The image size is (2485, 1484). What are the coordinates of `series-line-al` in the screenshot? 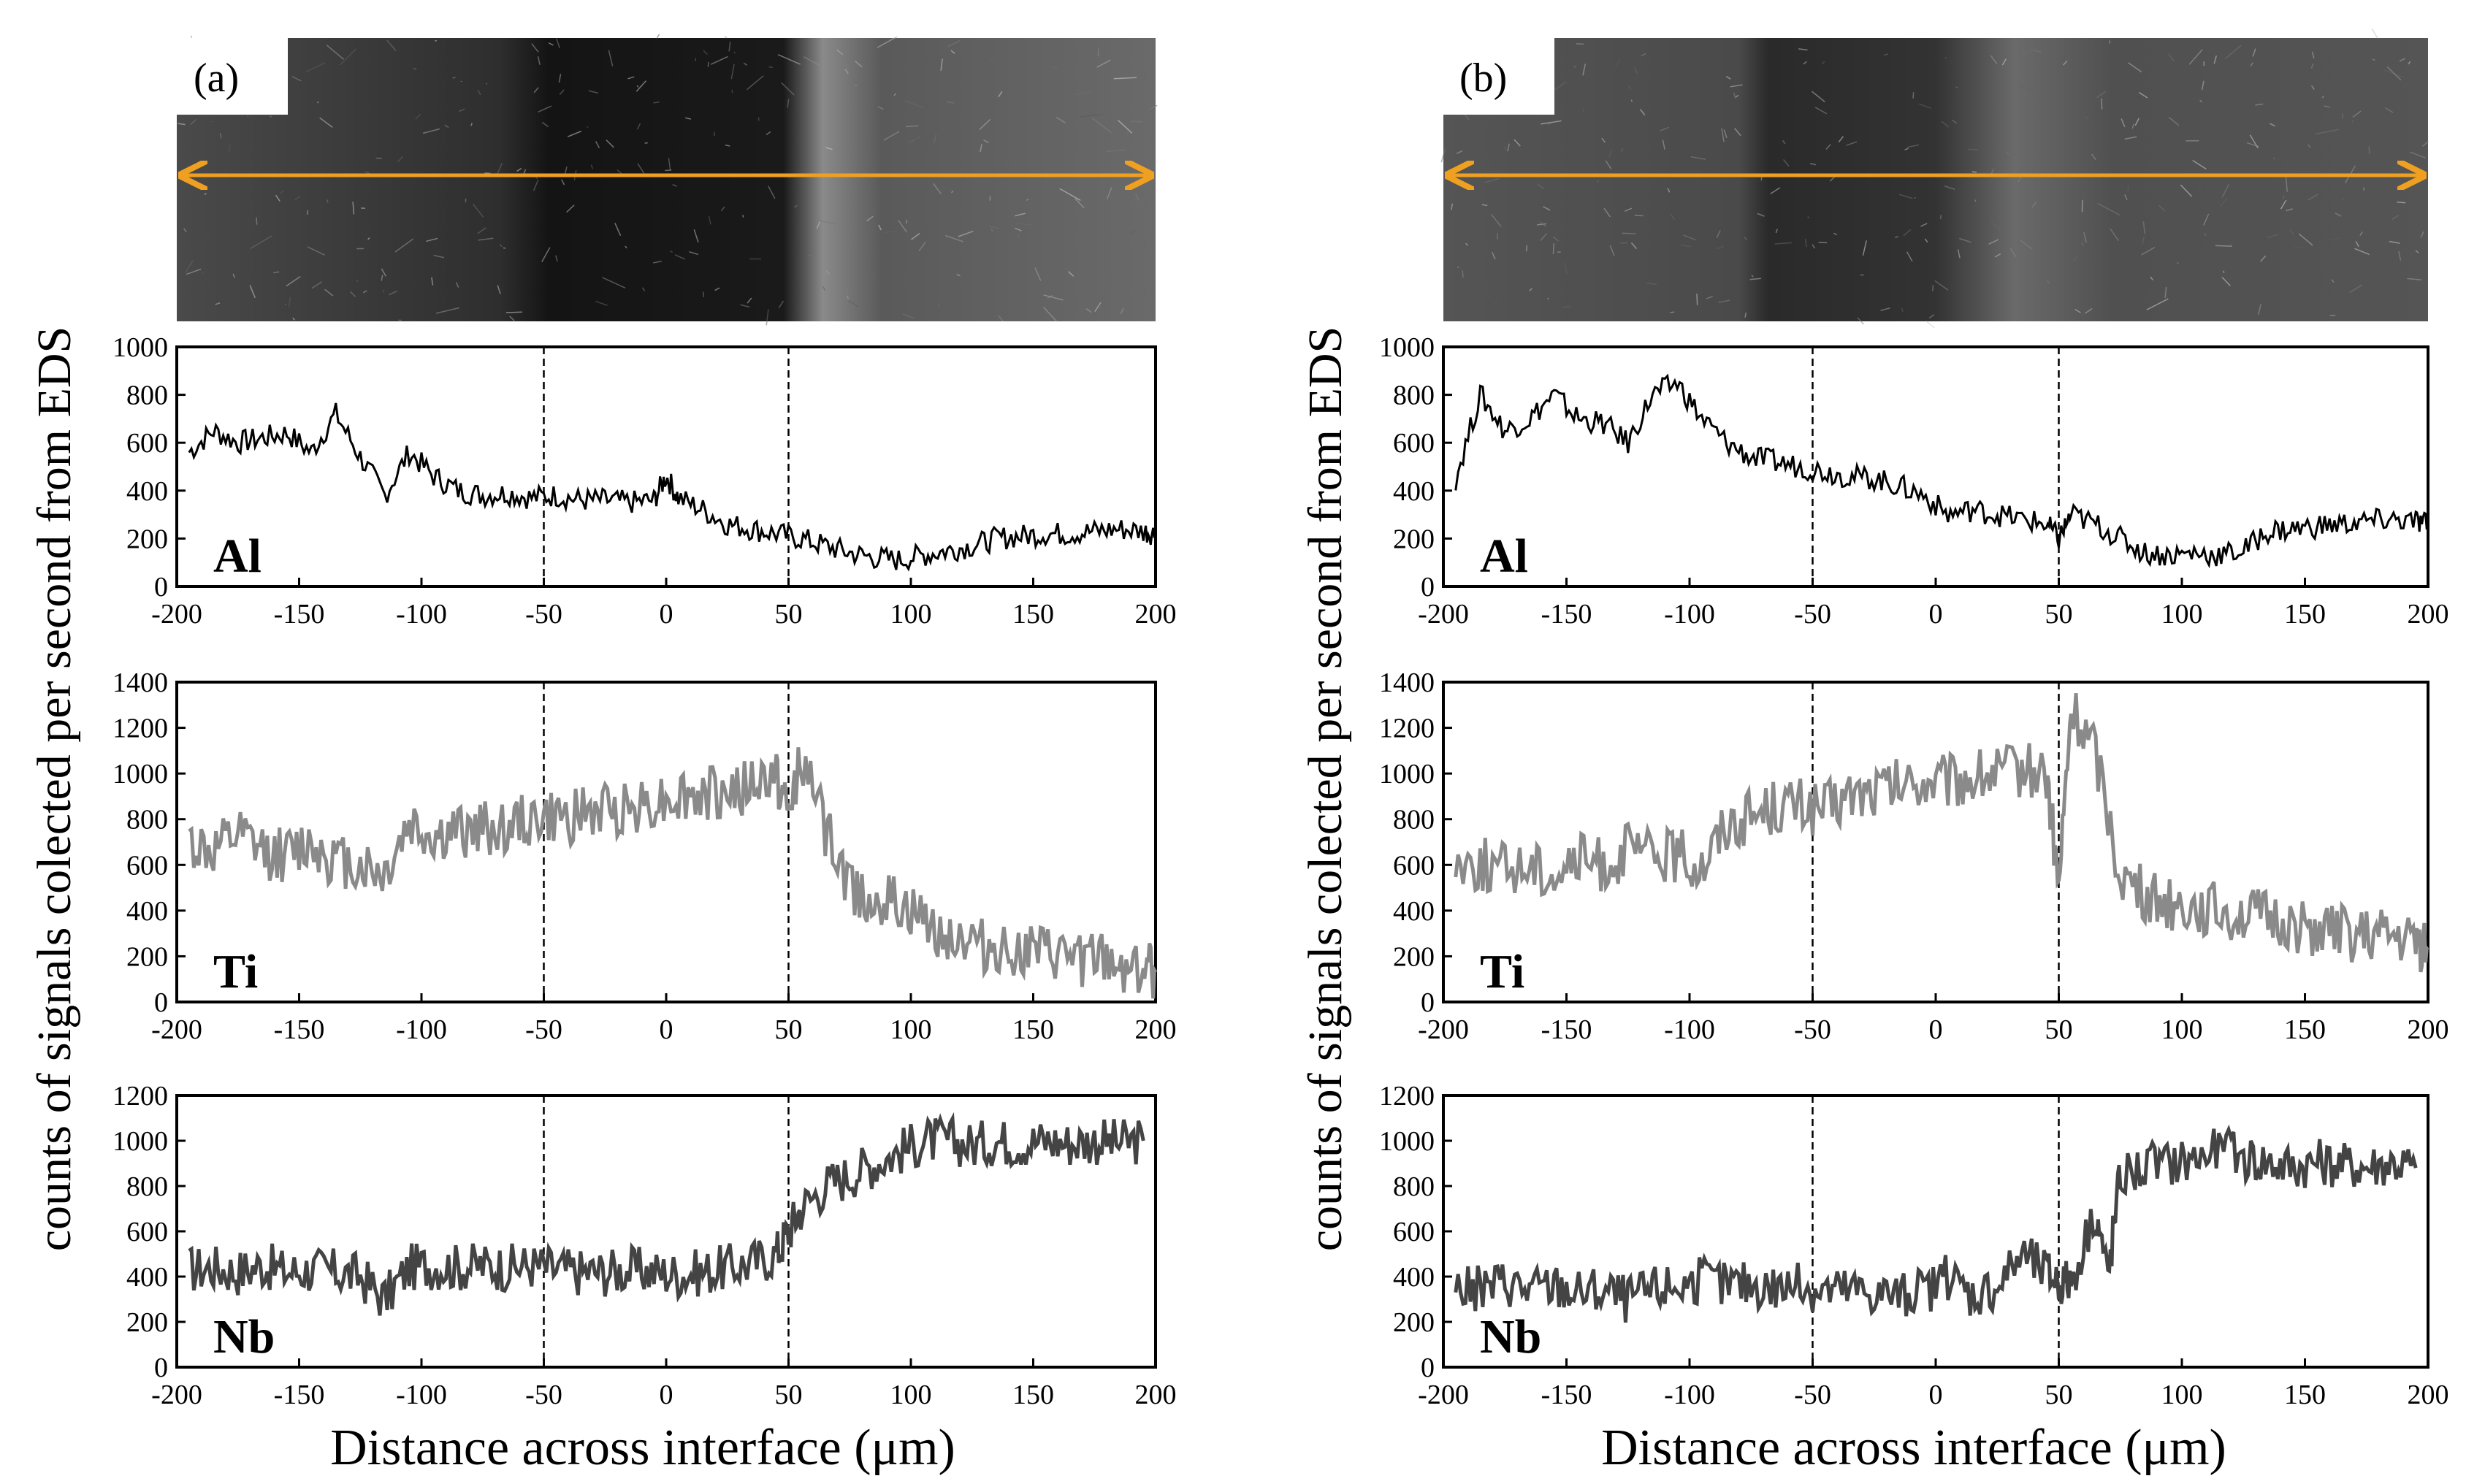 It's located at (672, 487).